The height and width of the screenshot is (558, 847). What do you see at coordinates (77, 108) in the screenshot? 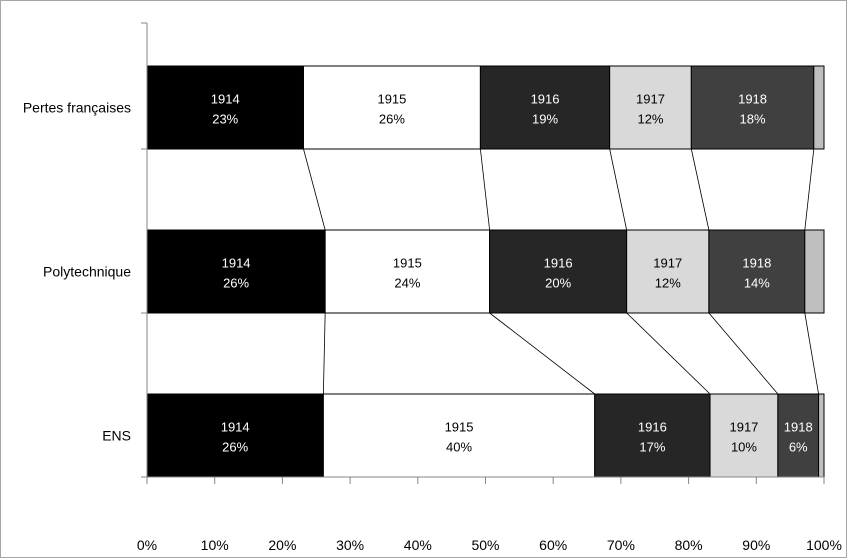
I see `category-label: Pertes françaises` at bounding box center [77, 108].